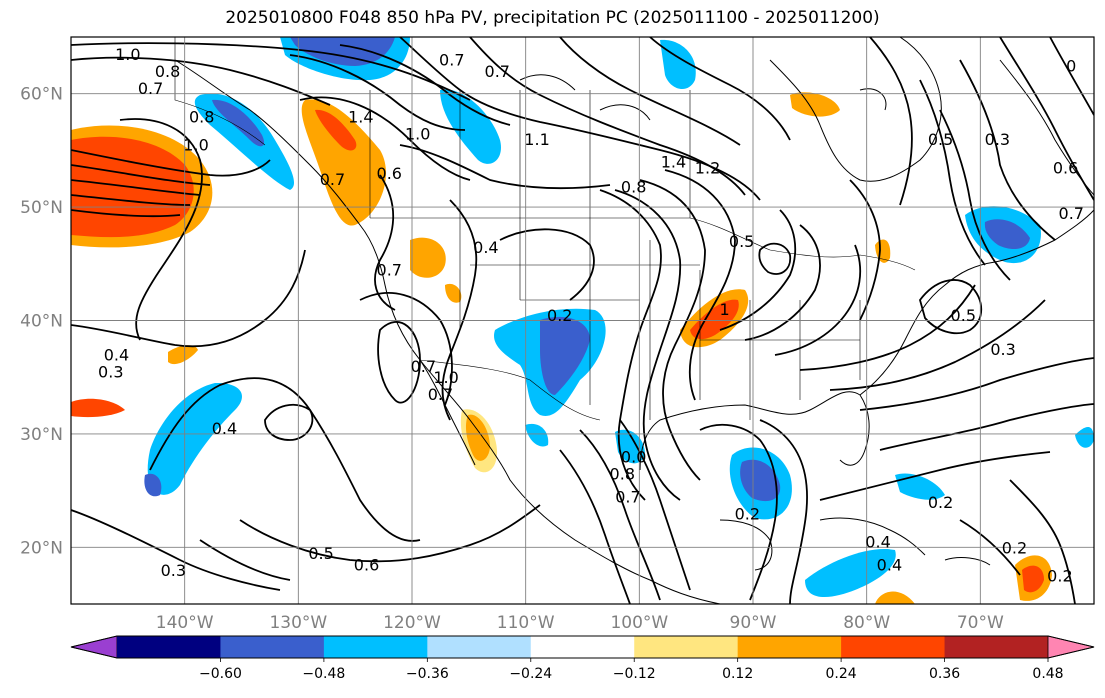  I want to click on precip-blob-east-pacific, so click(195, 438).